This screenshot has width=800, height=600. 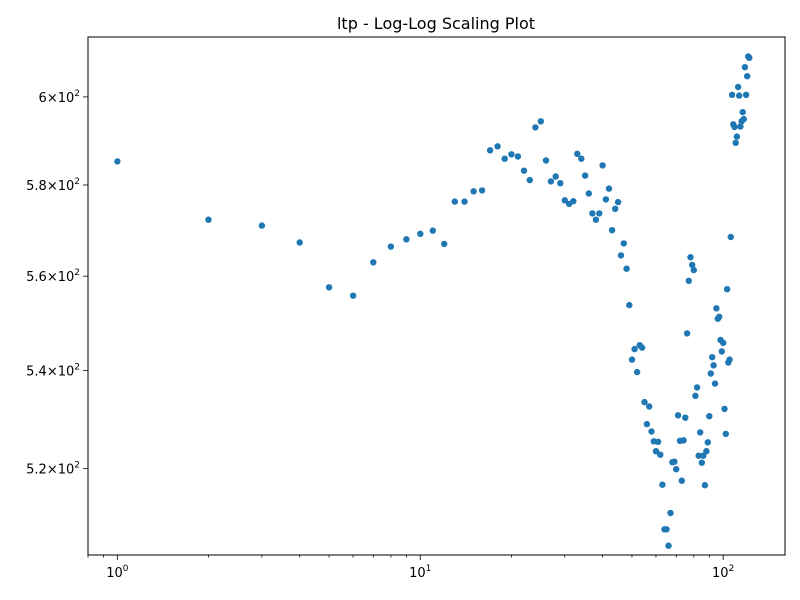 I want to click on y-axis: 5.2×102 5.4×102 5.6×102 5.8×102 6×102, so click(x=57, y=283).